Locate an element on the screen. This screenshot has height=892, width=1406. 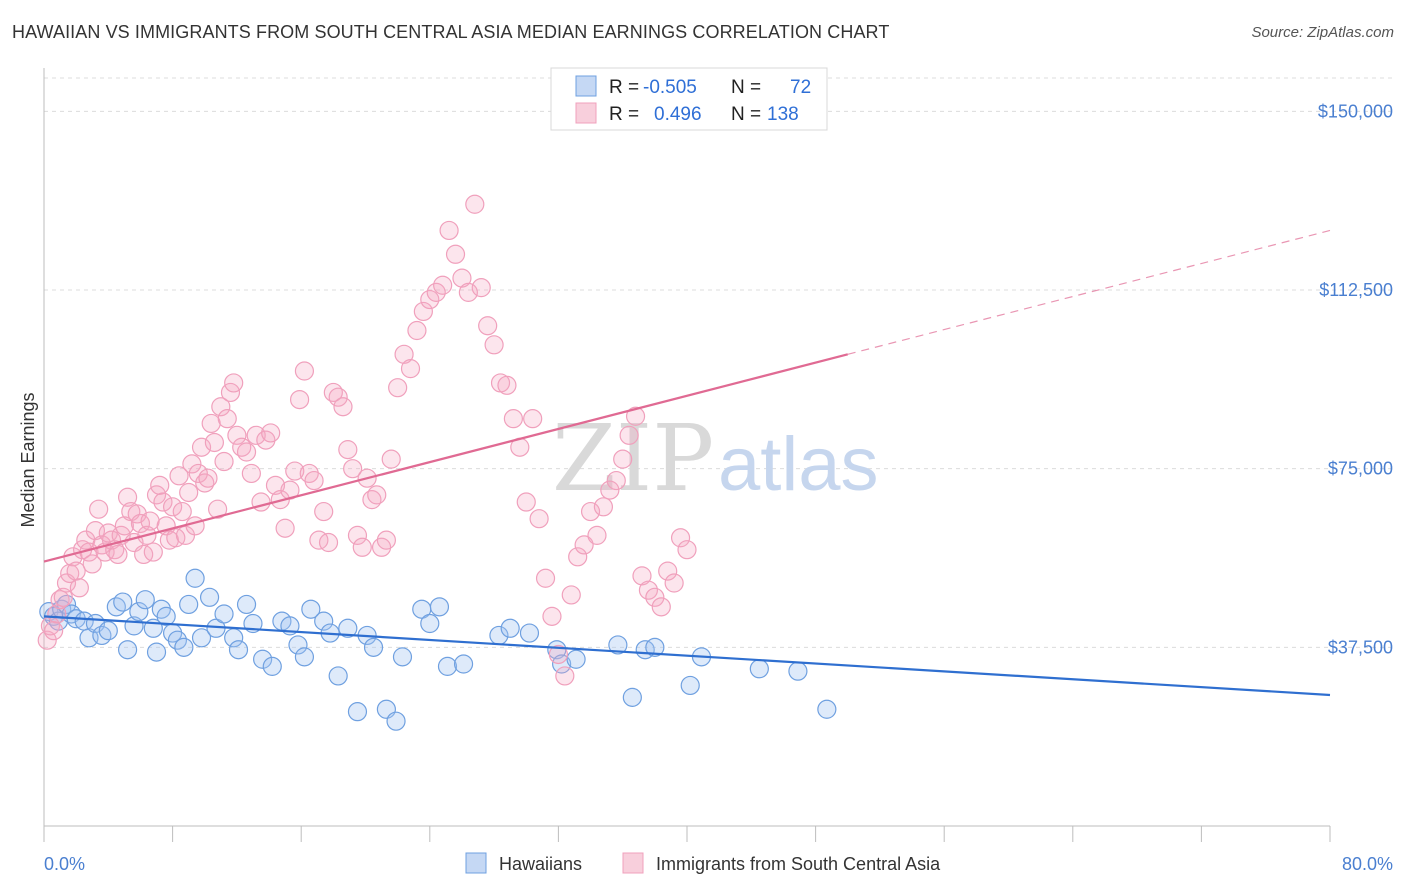
x-axis-tick-labels: 0.0% 80.0% is located at coordinates (718, 864).